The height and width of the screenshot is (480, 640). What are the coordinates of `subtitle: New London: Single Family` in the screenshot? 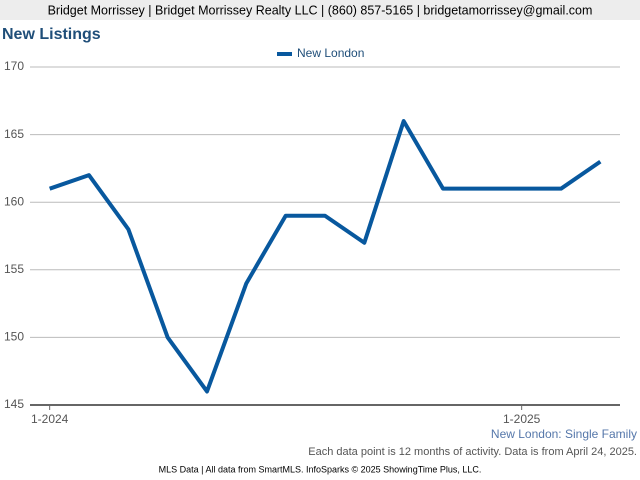 It's located at (564, 434).